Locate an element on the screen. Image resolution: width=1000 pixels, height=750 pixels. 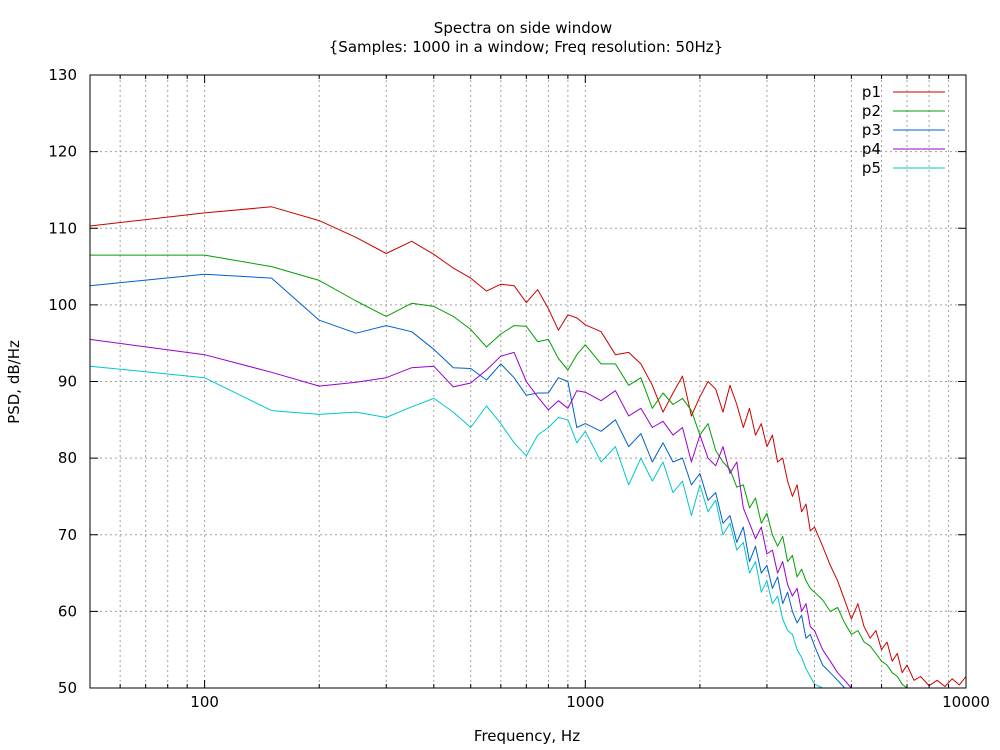
legend-label-p5: p5 is located at coordinates (871, 168).